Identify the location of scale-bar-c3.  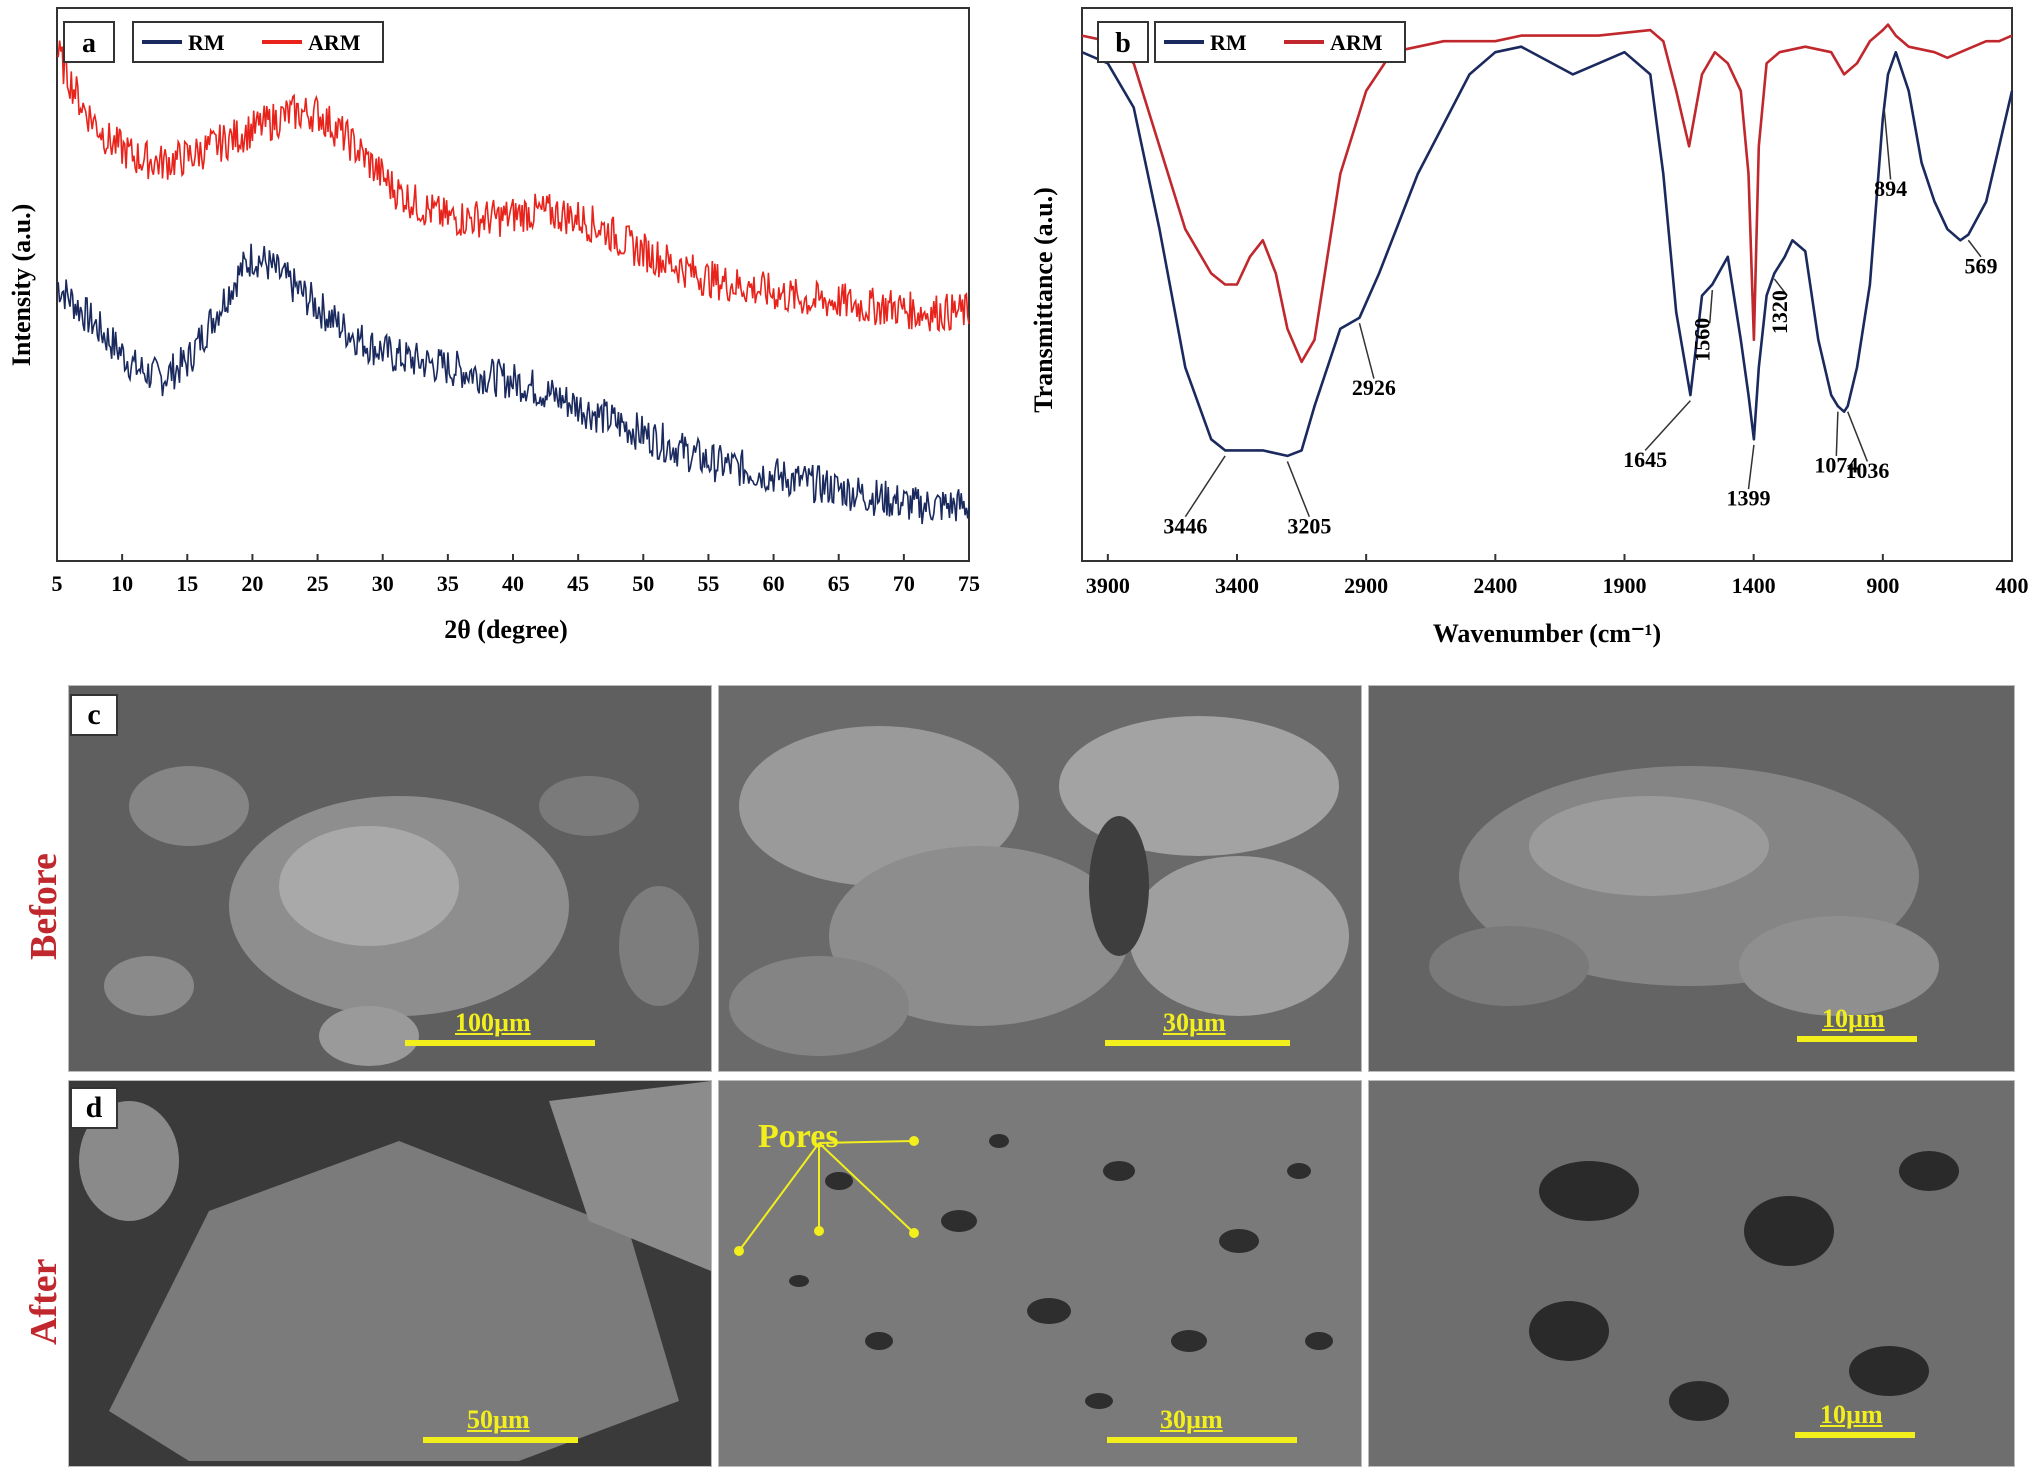
(1857, 1039).